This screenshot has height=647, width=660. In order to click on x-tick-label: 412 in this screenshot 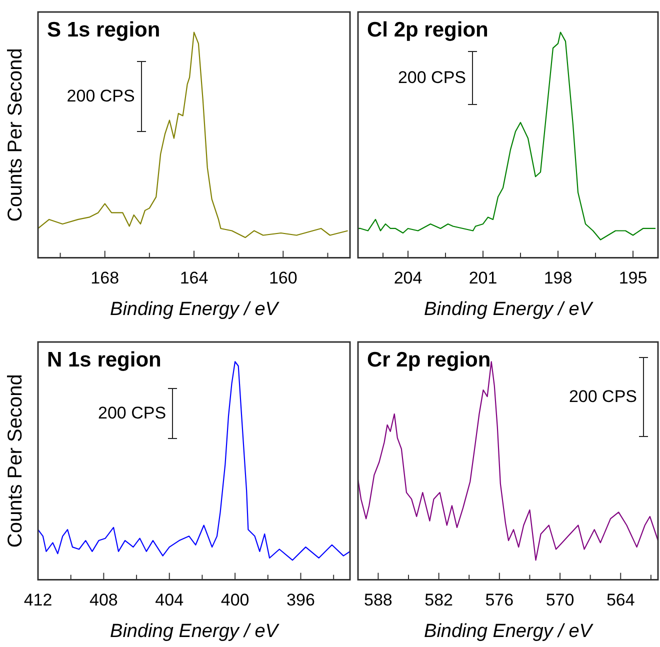, I will do `click(38, 600)`.